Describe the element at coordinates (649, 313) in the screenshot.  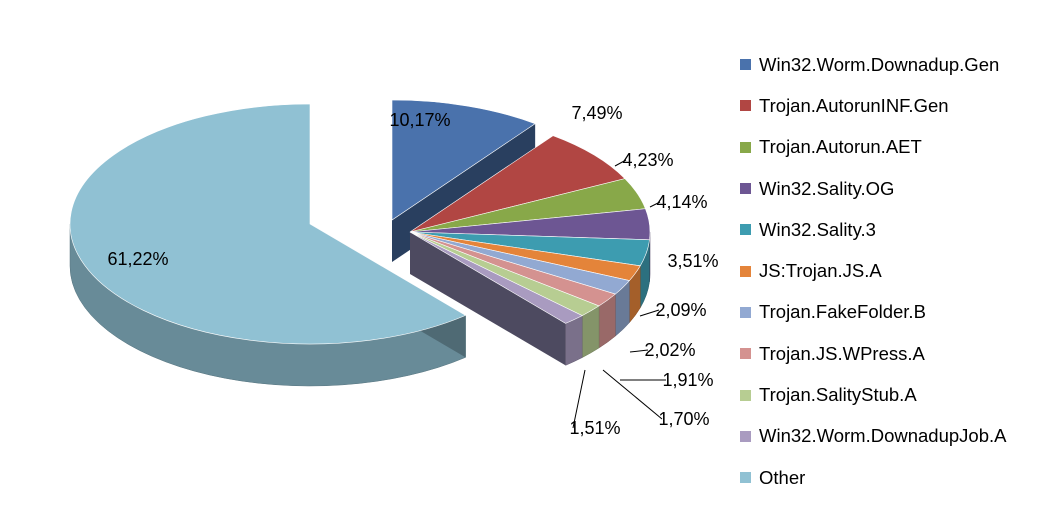
I see `leader-line-js-trojan-js-a` at that location.